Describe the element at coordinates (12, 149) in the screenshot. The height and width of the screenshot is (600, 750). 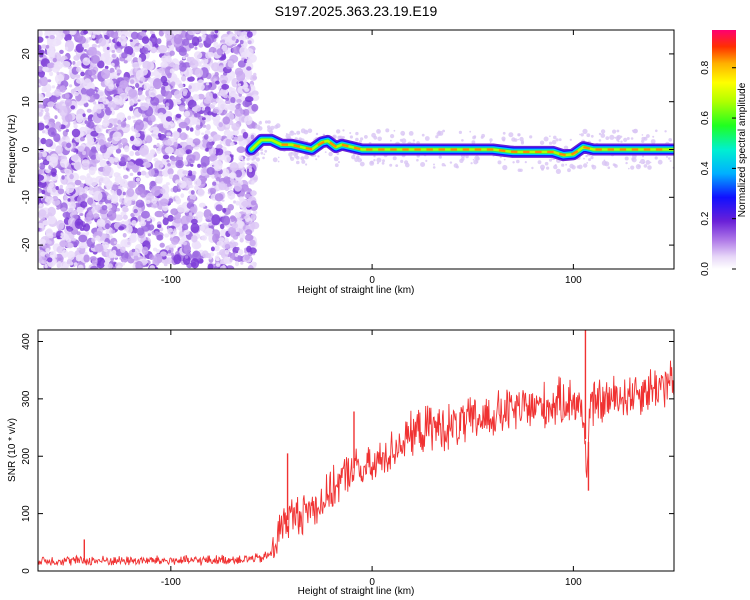
I see `heatmap-y-axis-label: Frequency (Hz)` at that location.